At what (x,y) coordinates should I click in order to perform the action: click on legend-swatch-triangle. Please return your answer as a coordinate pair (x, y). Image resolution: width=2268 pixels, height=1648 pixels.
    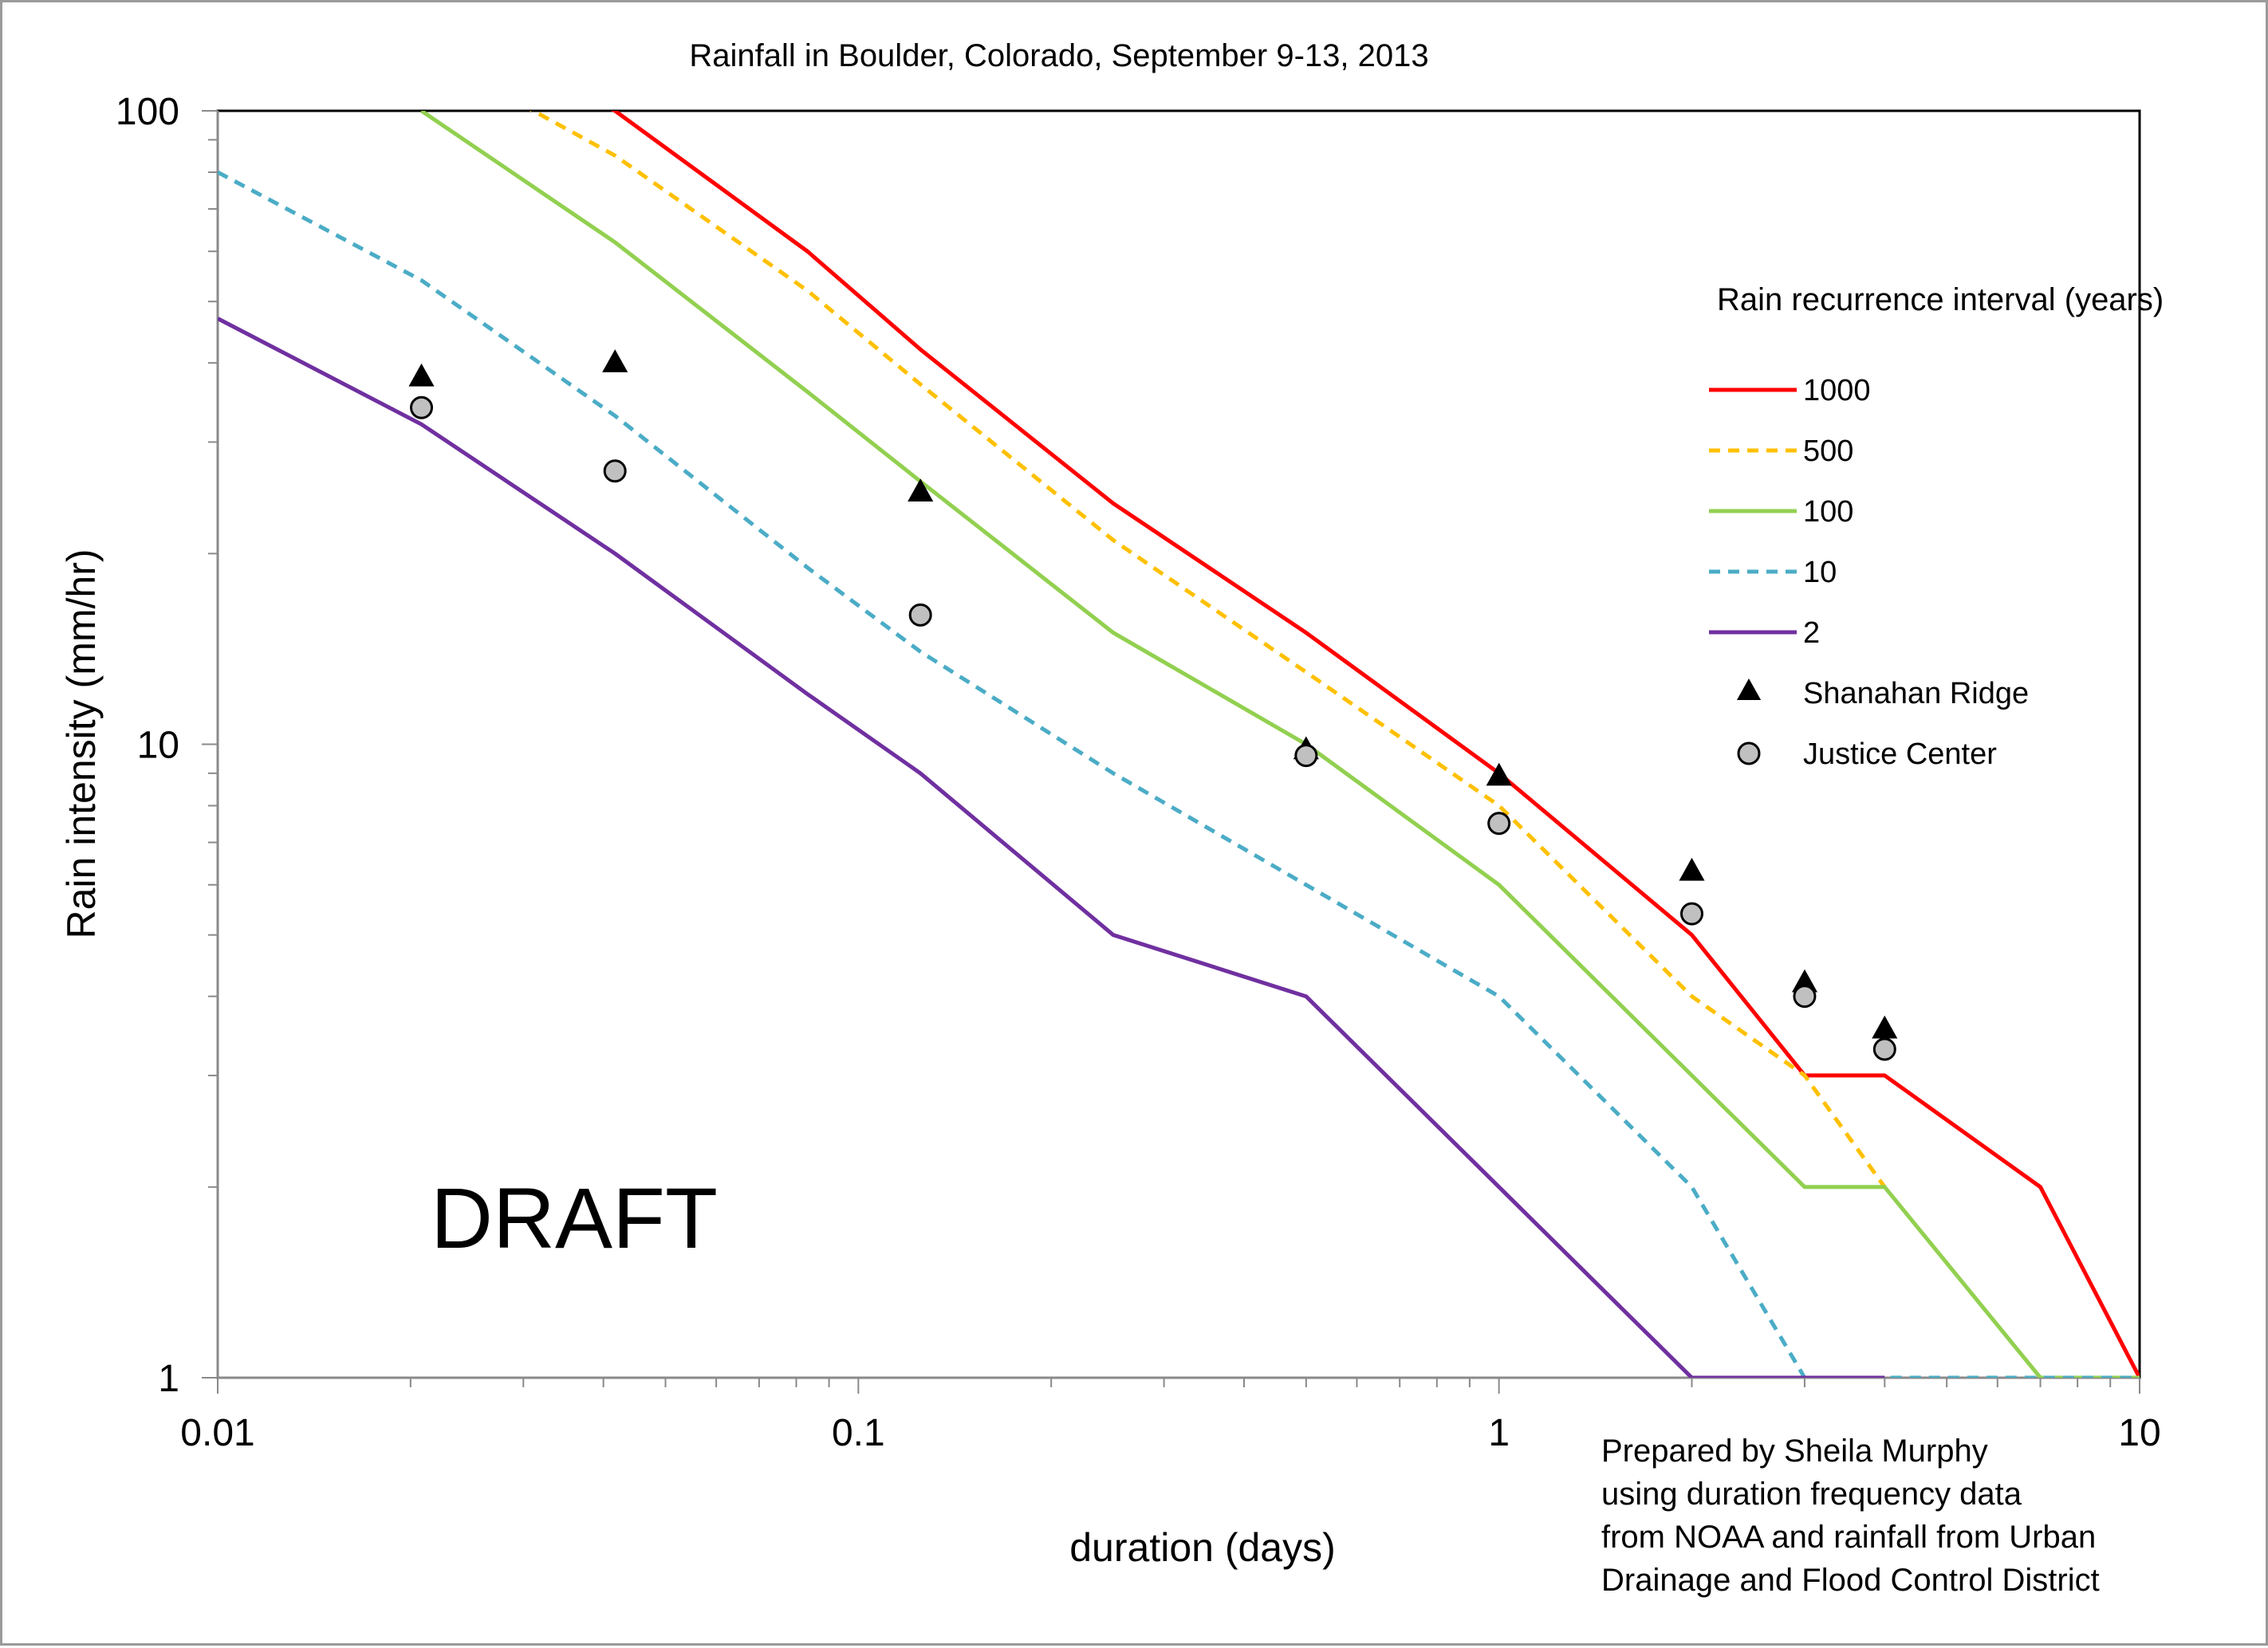
    Looking at the image, I should click on (1749, 689).